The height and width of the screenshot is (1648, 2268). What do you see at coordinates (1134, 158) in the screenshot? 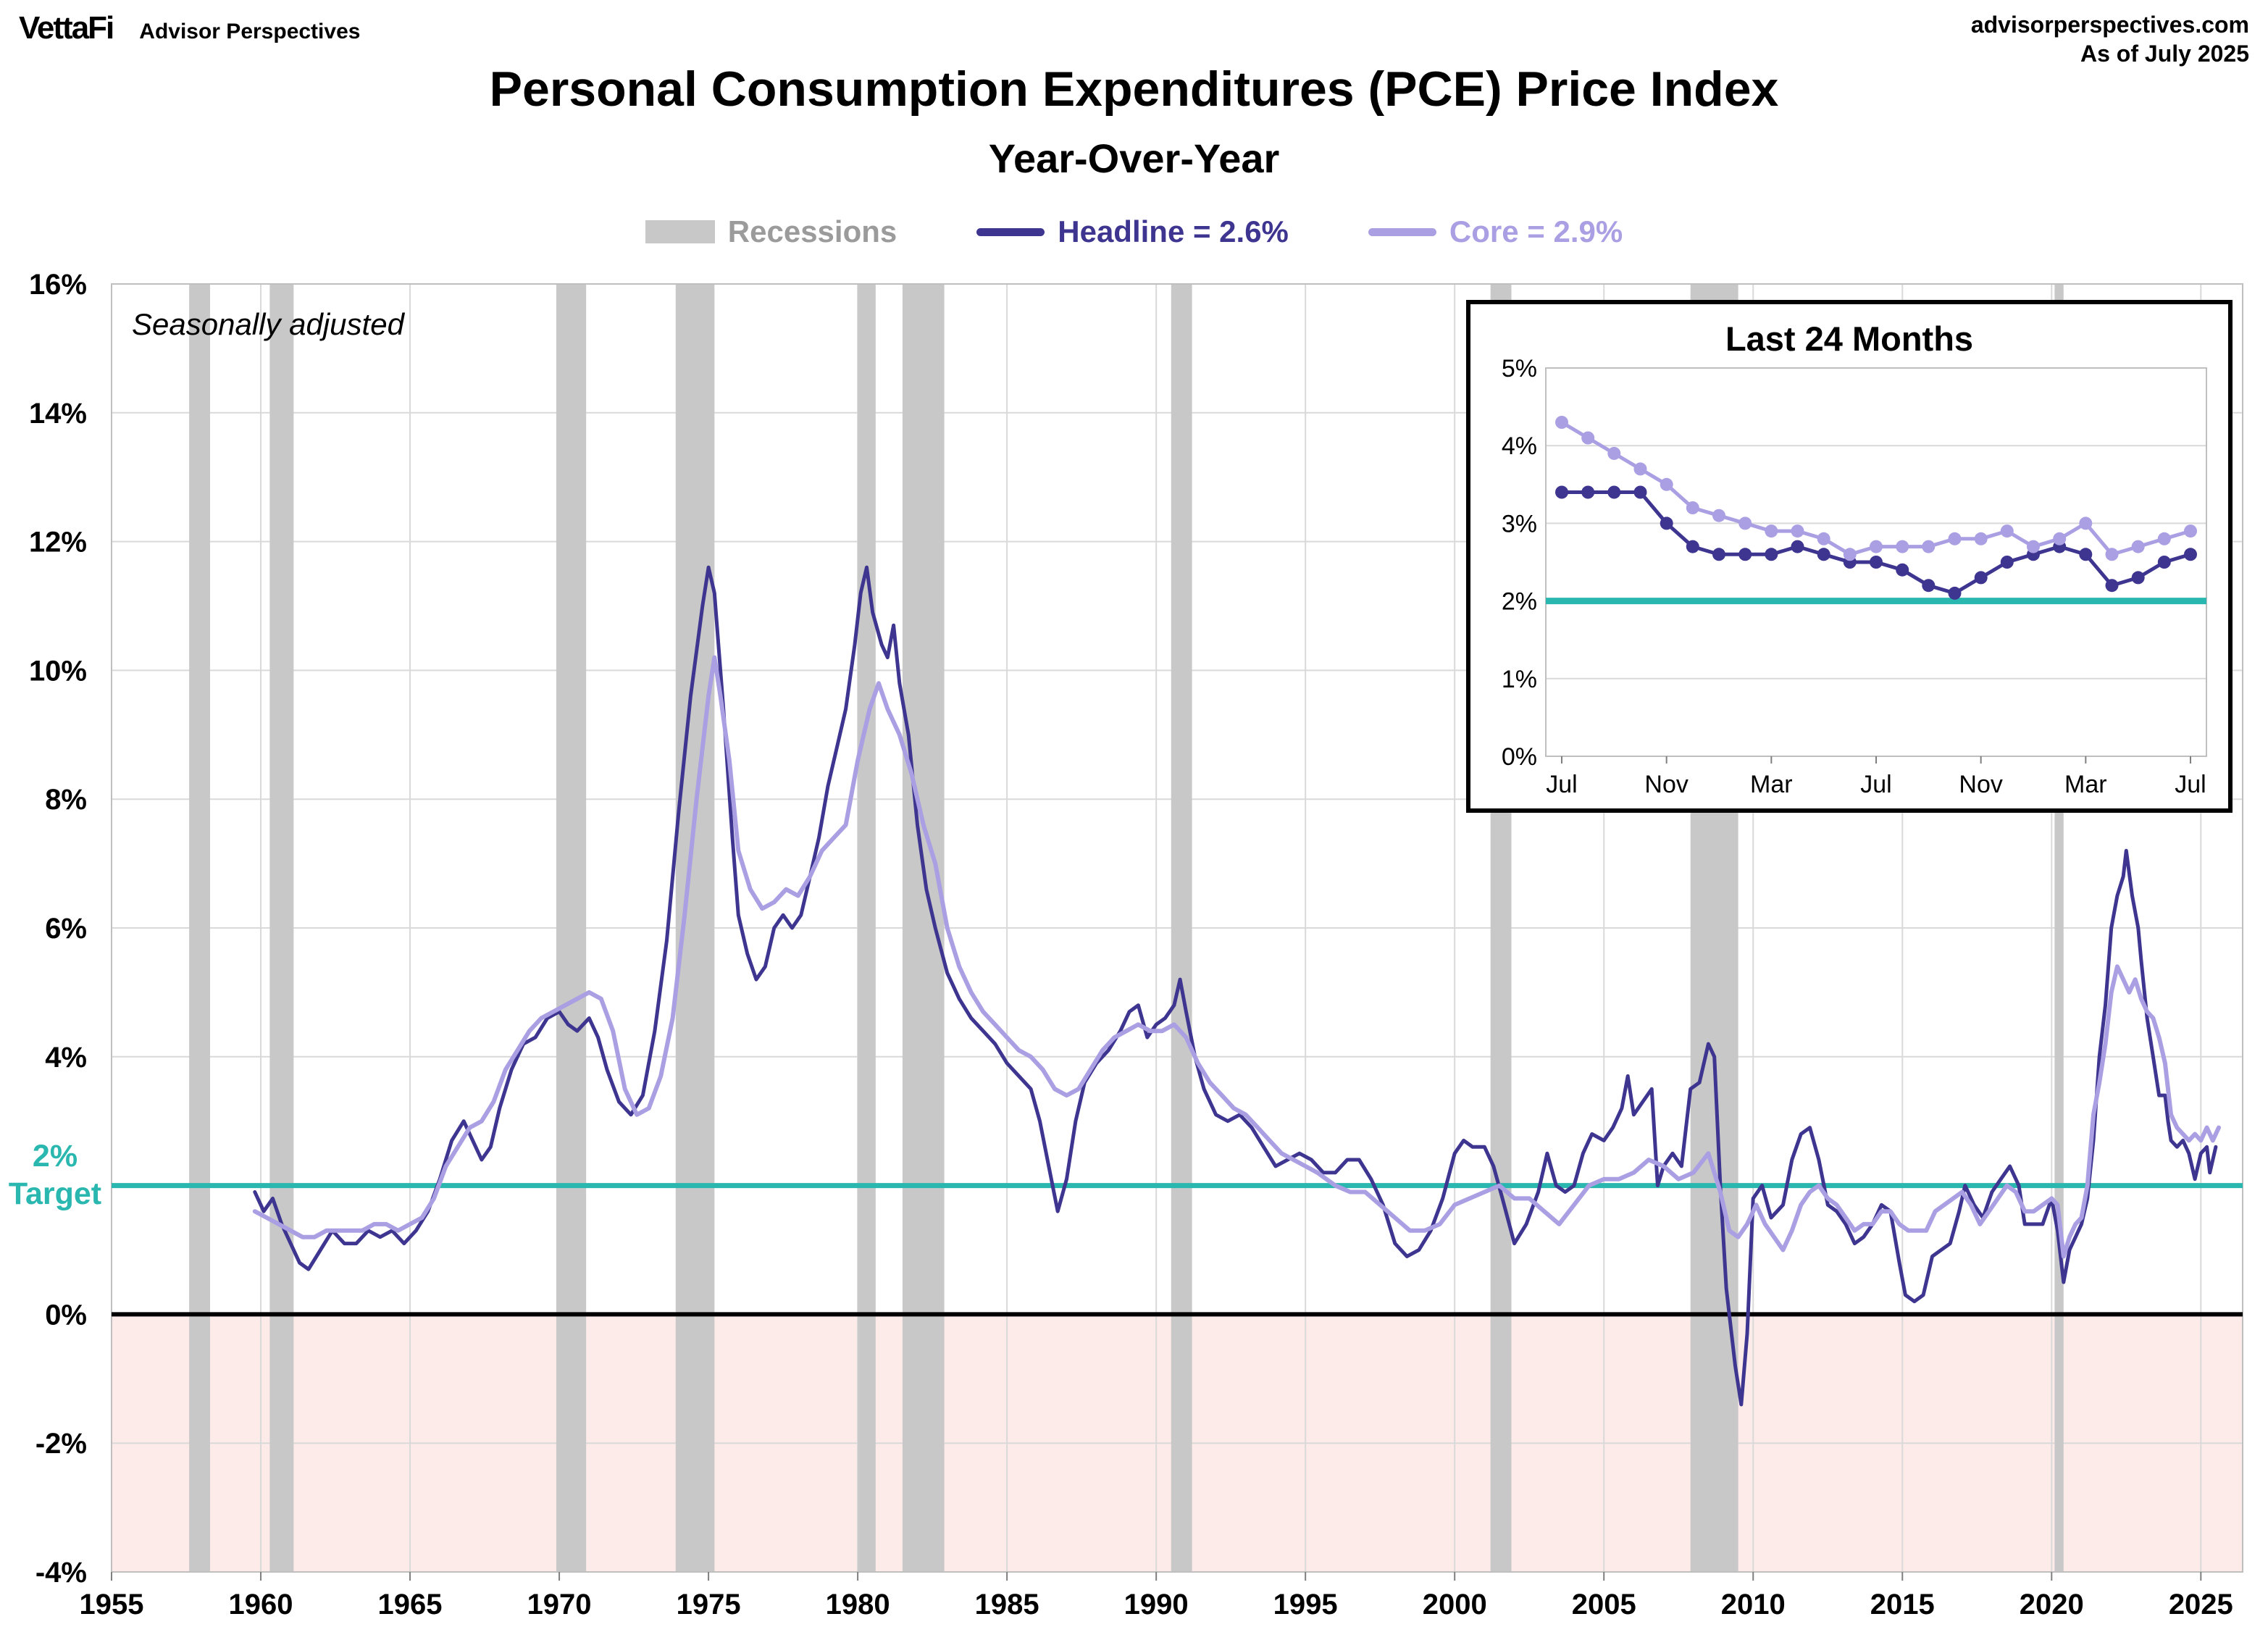
I see `chart-subtitle: Year-Over-Year` at bounding box center [1134, 158].